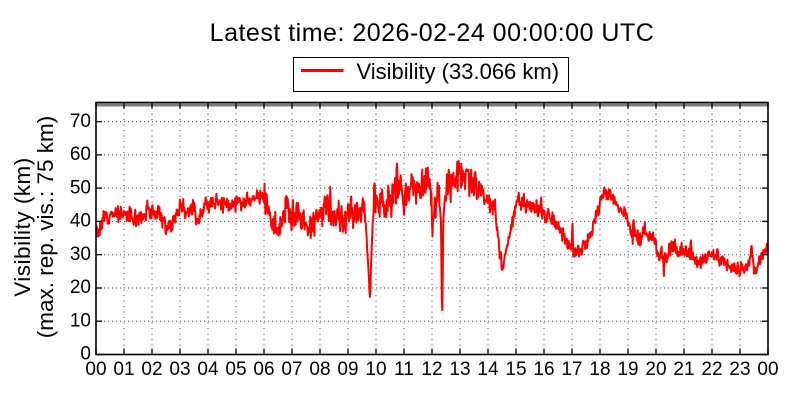 The height and width of the screenshot is (400, 800). Describe the element at coordinates (80, 154) in the screenshot. I see `svg-text: 60` at that location.